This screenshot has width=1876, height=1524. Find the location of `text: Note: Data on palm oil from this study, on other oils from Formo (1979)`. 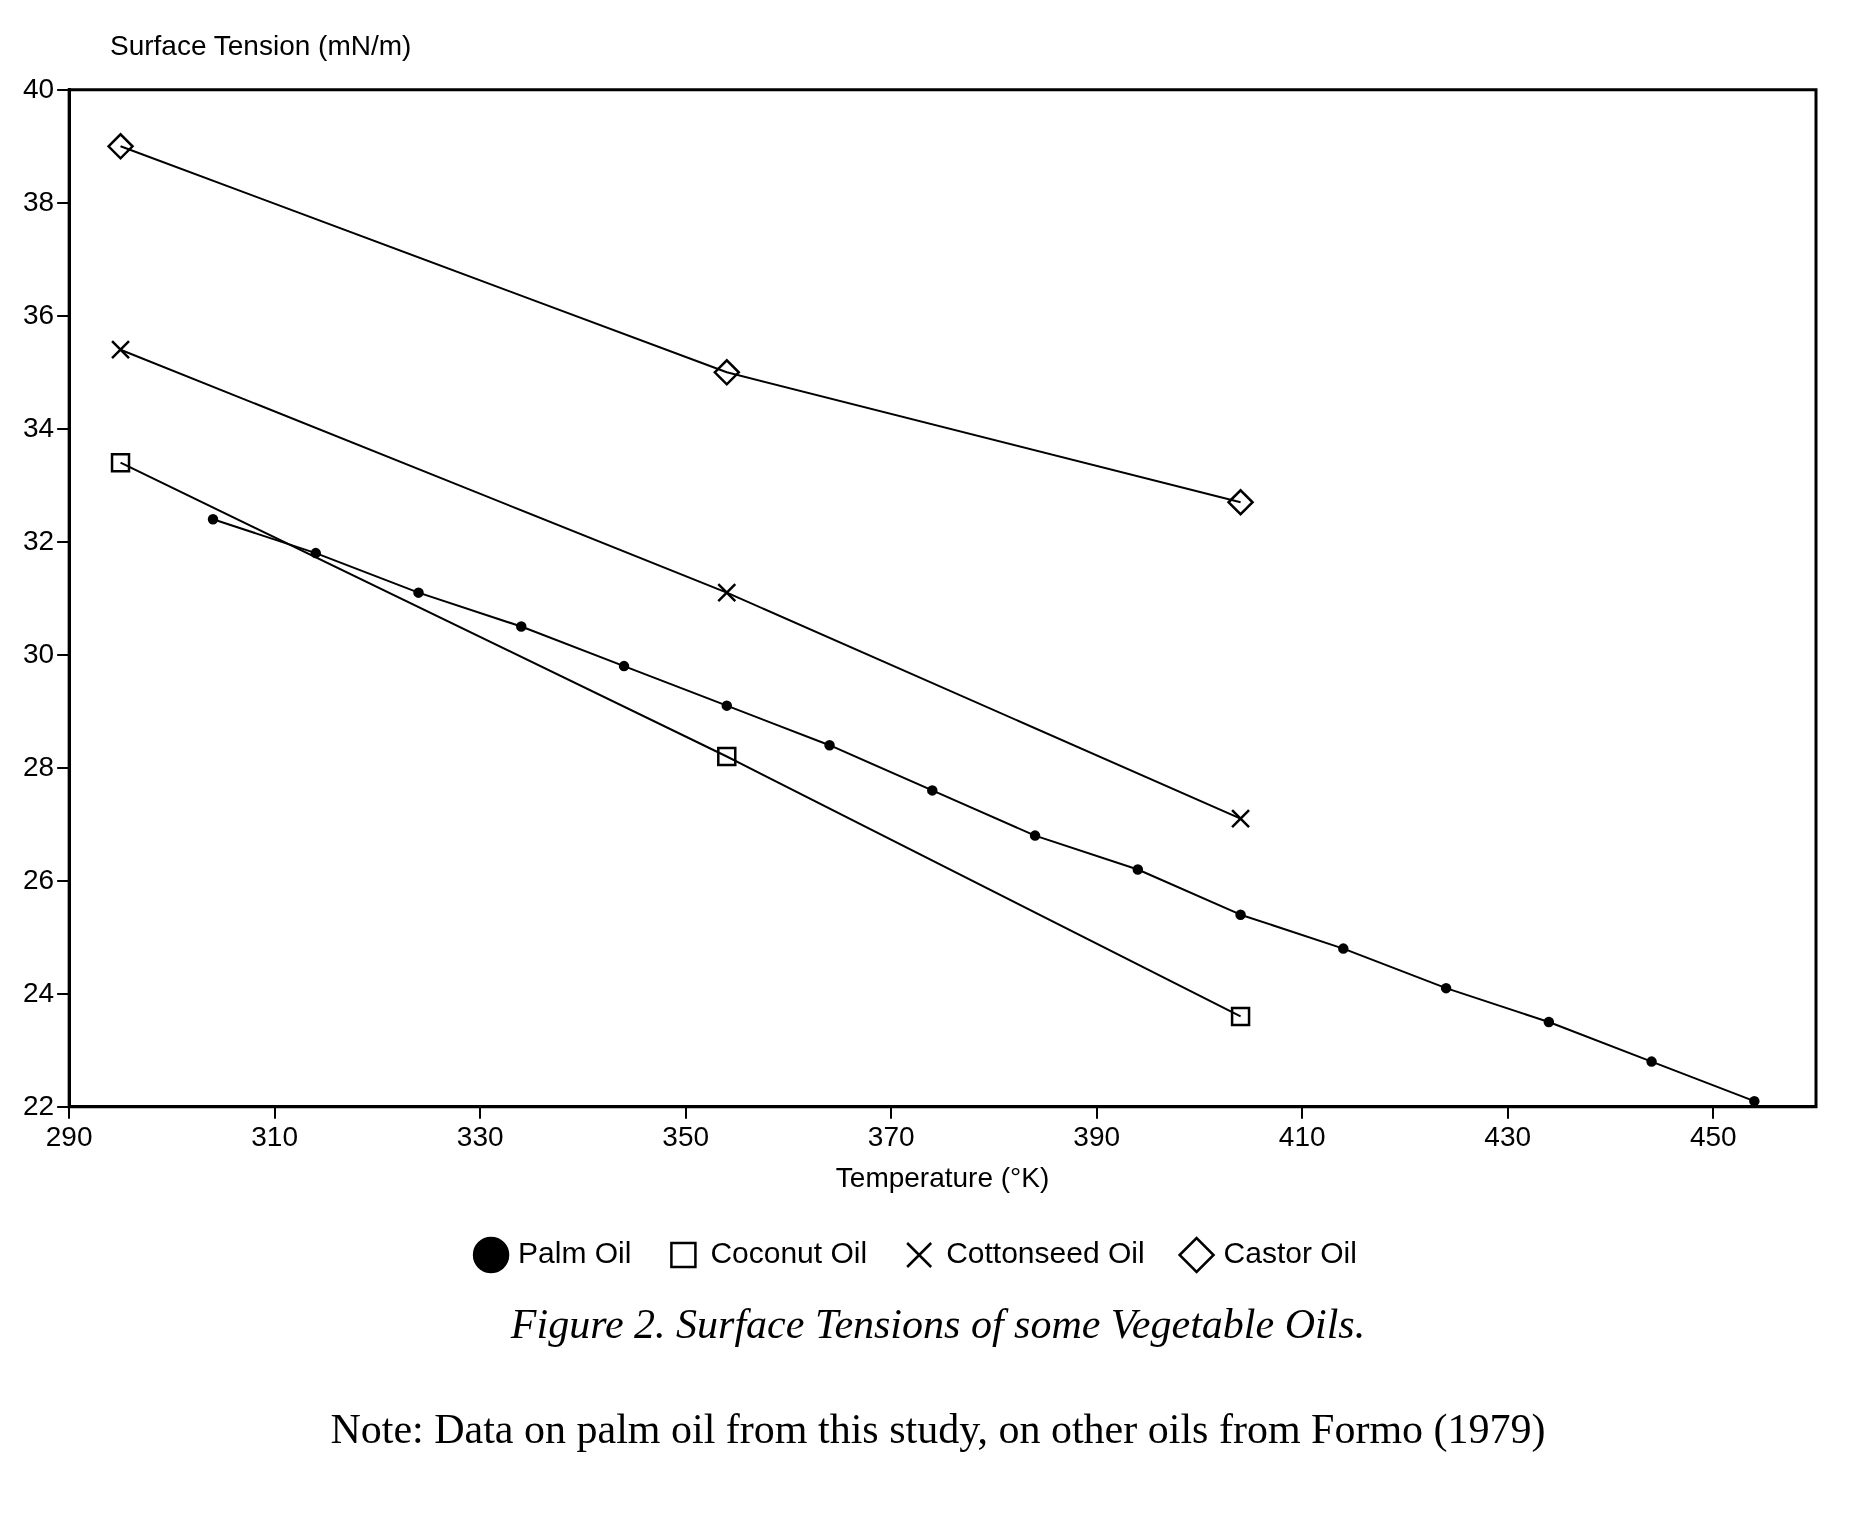

text: Note: Data on palm oil from this study, on other oils from Formo (1979) is located at coordinates (938, 1429).